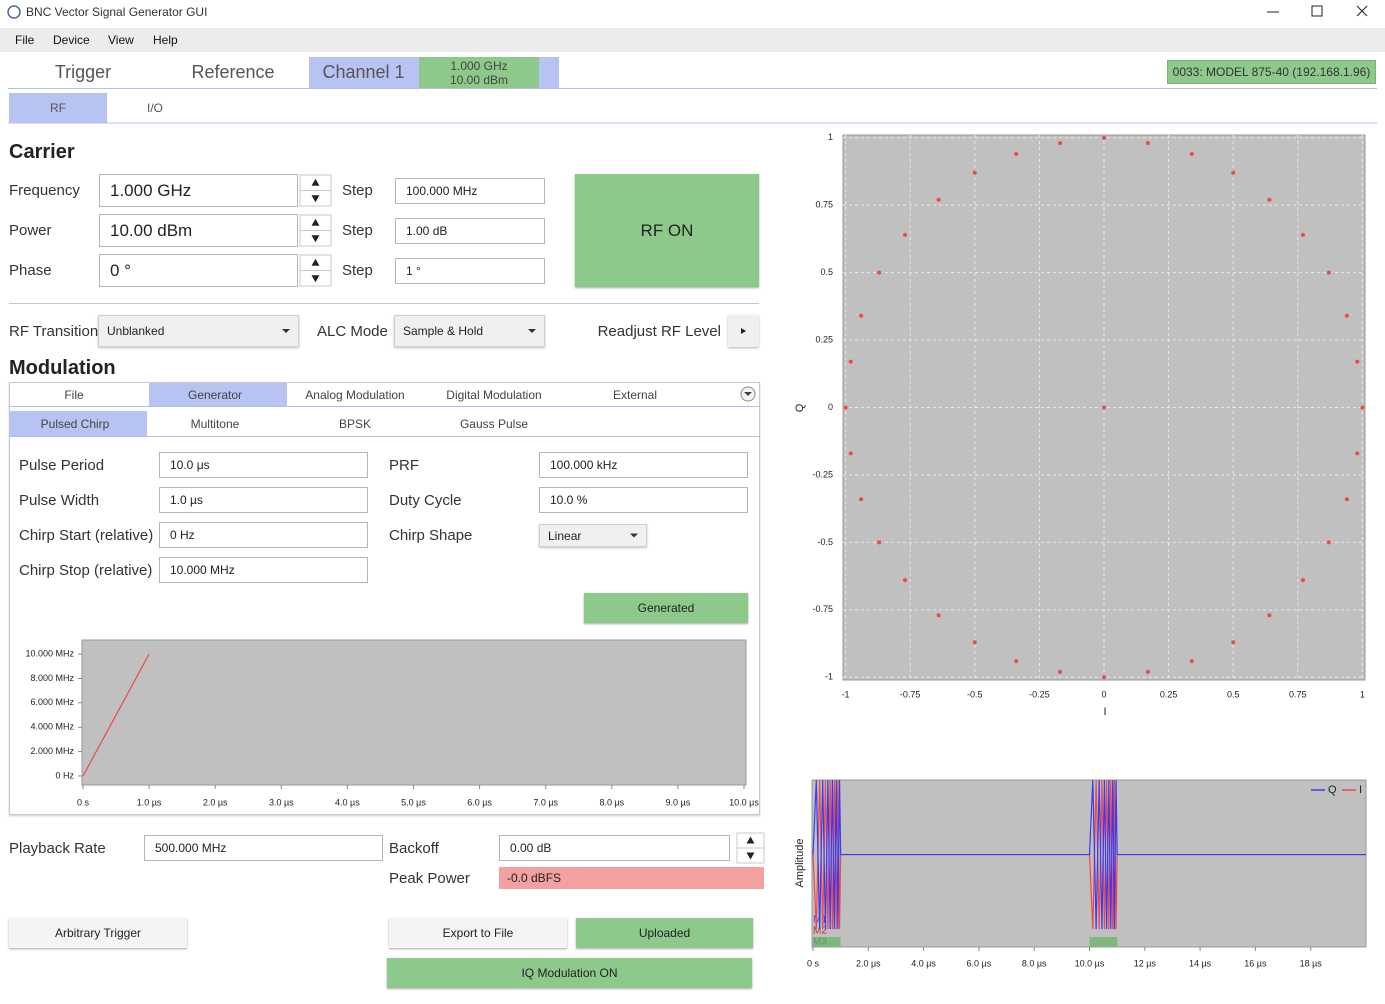 The height and width of the screenshot is (1004, 1385). I want to click on y-axis-label: Amplitude, so click(800, 863).